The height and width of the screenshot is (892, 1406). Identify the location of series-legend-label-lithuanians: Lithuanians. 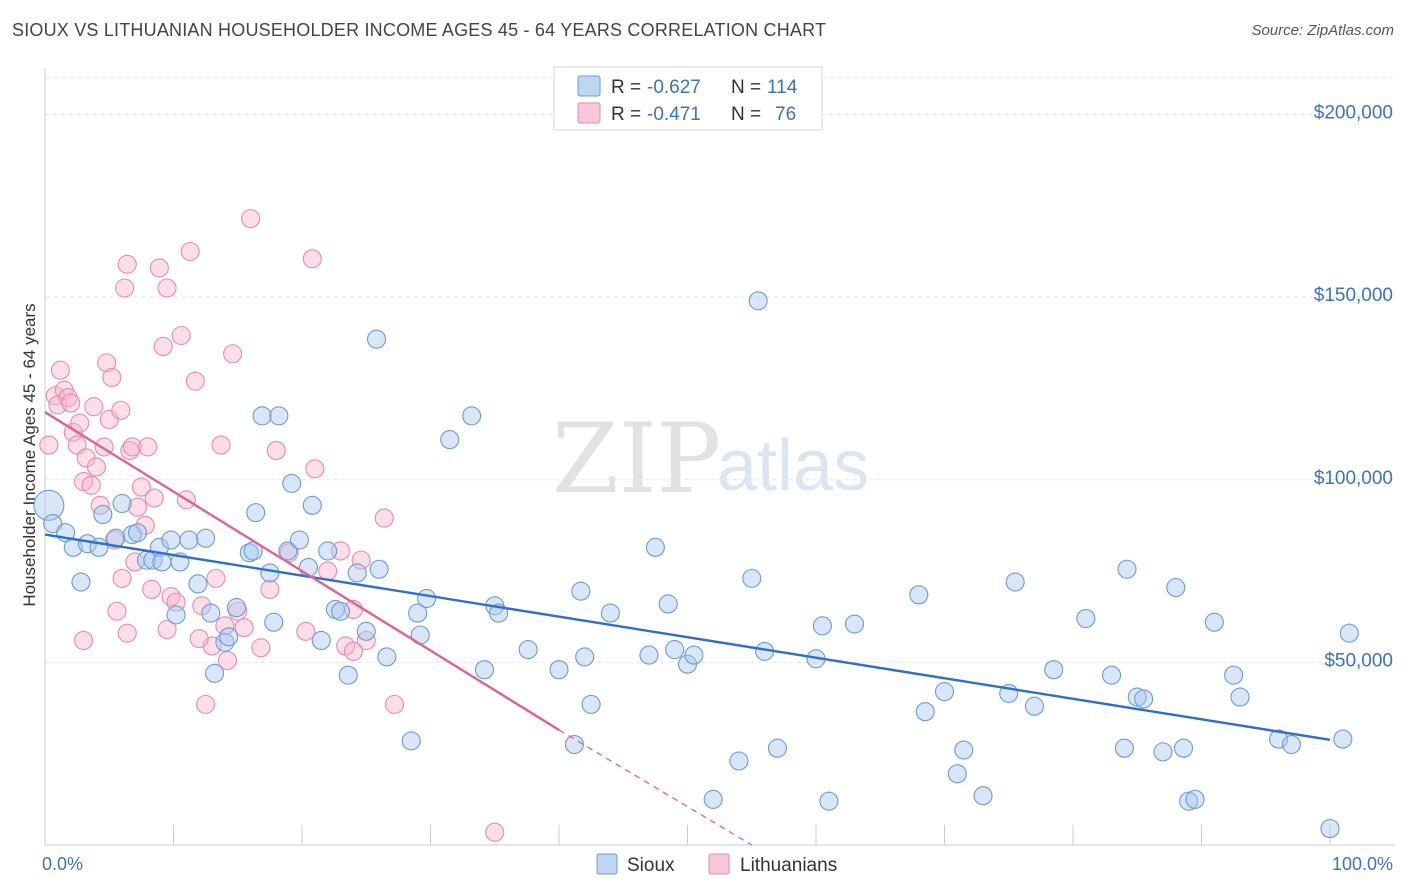
(788, 865).